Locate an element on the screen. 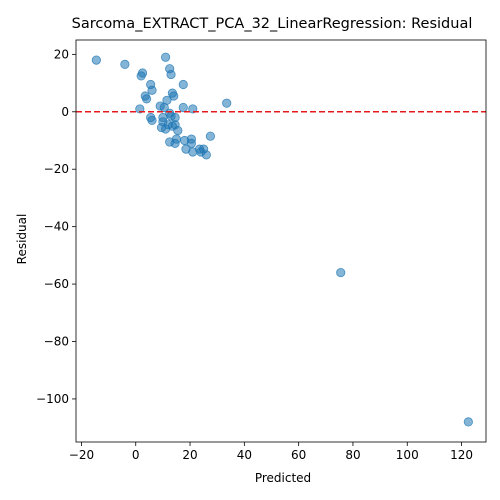 The image size is (500, 500). x-axis: −20 0 20 40 60 80 100 120 is located at coordinates (271, 452).